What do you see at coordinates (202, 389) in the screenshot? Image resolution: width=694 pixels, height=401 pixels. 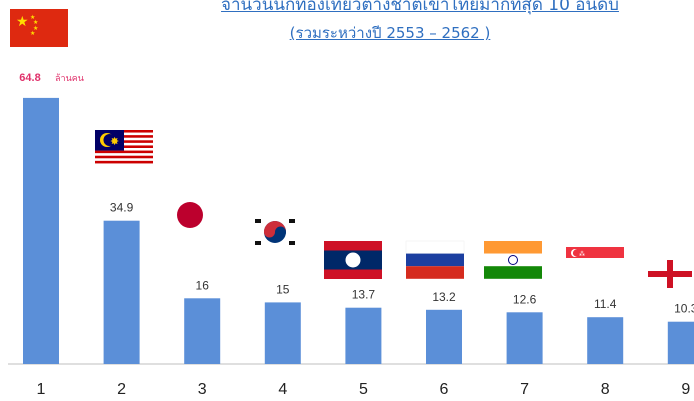 I see `x-tick-label-3: 3` at bounding box center [202, 389].